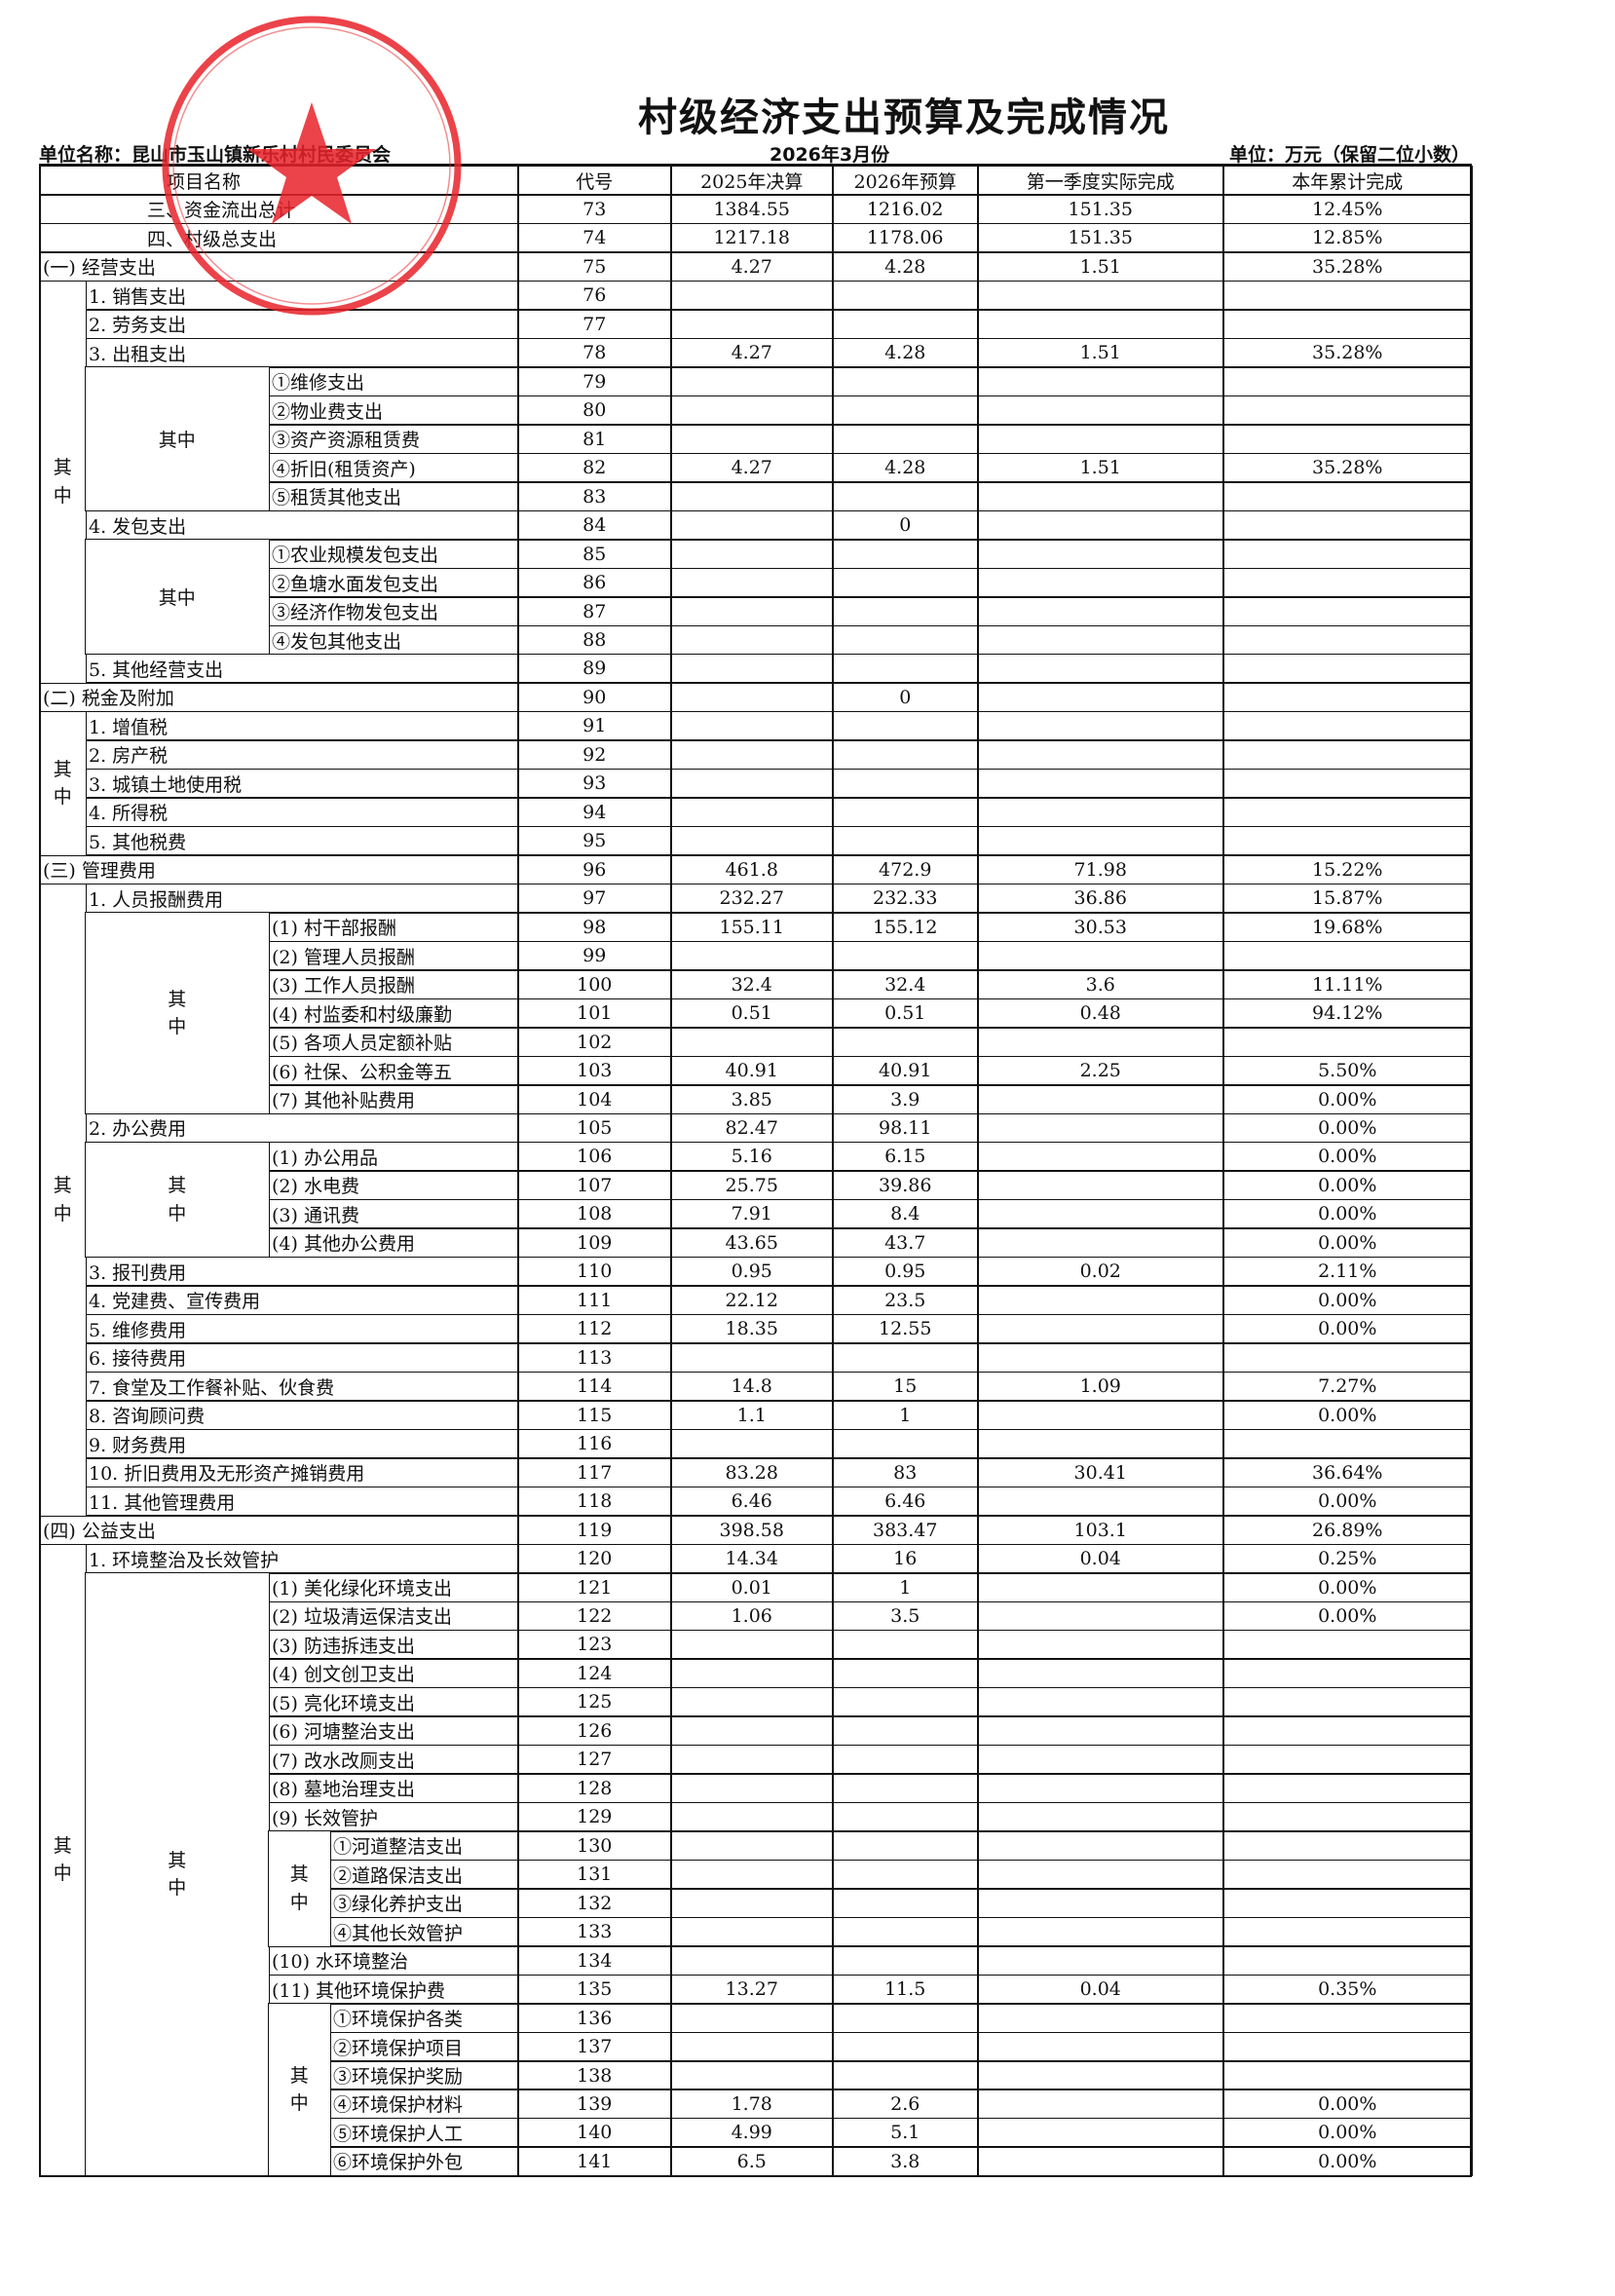 This screenshot has height=2296, width=1615. I want to click on row-code-cell: 93, so click(594, 783).